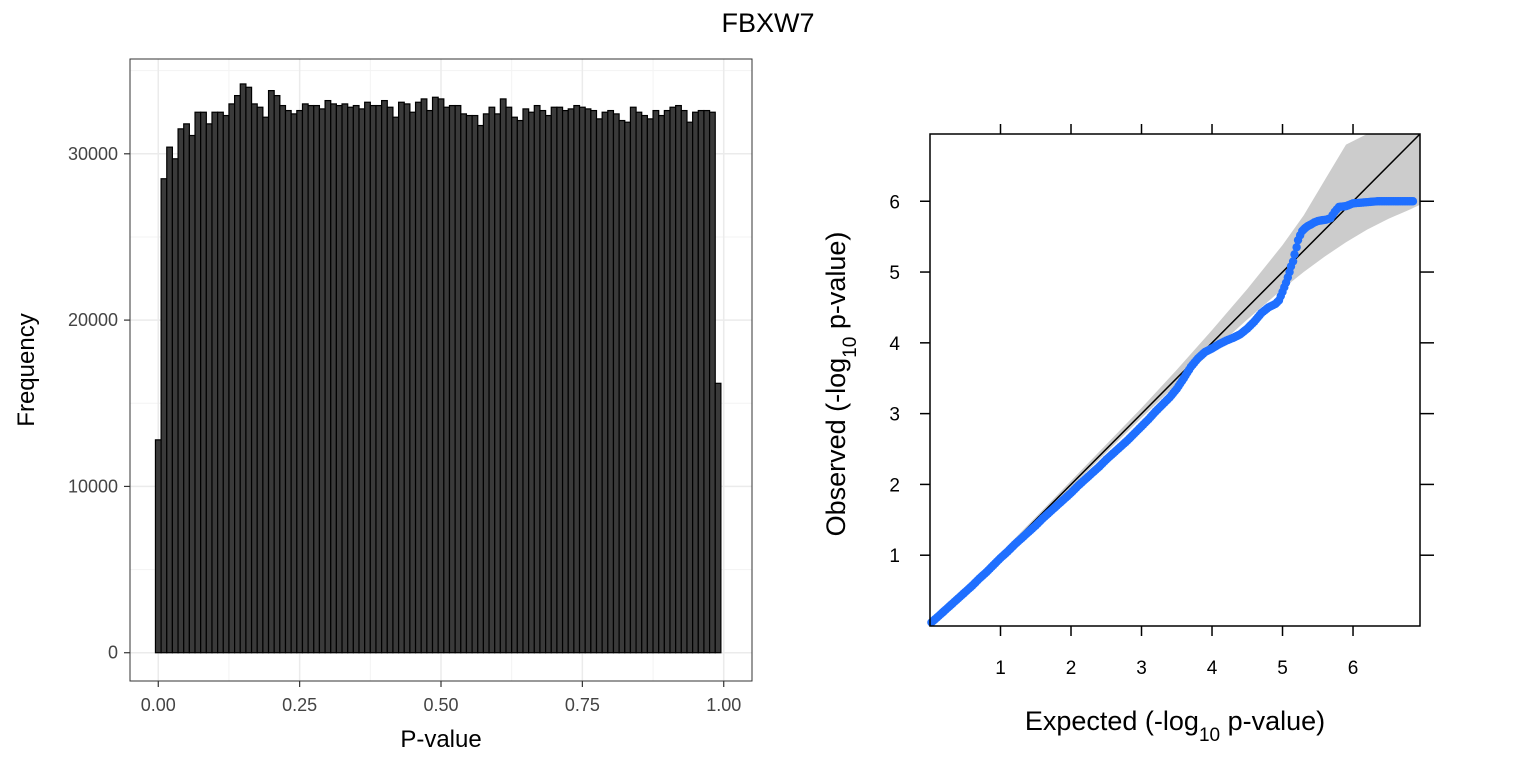  I want to click on qq-x-tick-label: 2, so click(1071, 668).